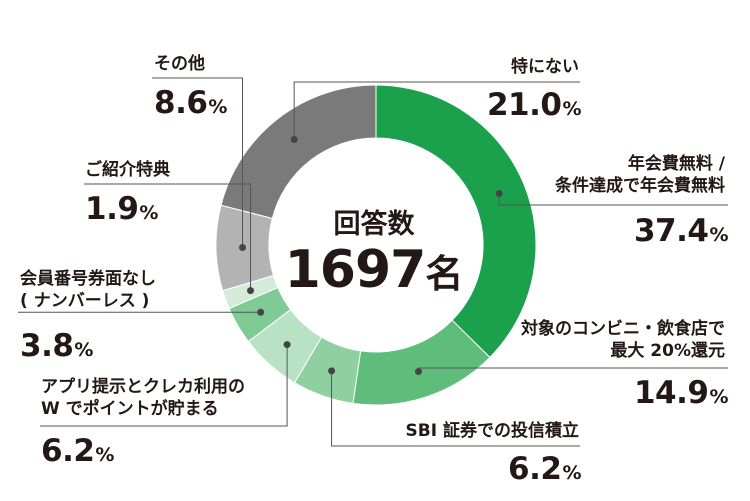 The width and height of the screenshot is (750, 501). What do you see at coordinates (143, 387) in the screenshot?
I see `label-line: アプリ提示とクレカ利用の` at bounding box center [143, 387].